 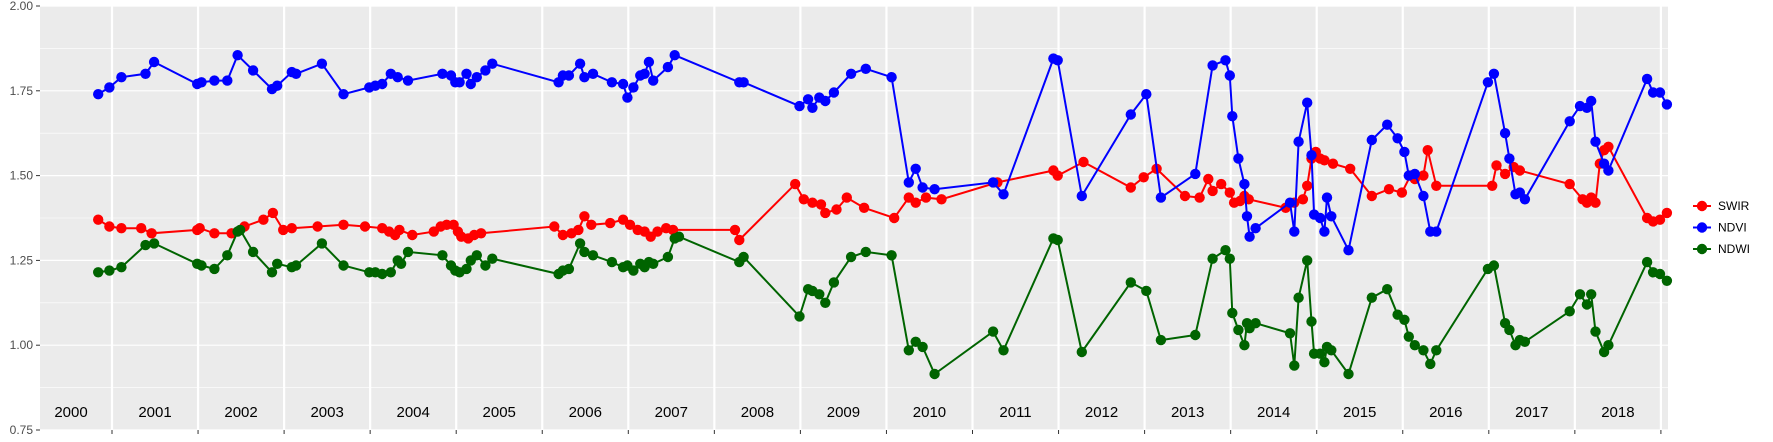 What do you see at coordinates (585, 412) in the screenshot?
I see `year-label-2006: 2006` at bounding box center [585, 412].